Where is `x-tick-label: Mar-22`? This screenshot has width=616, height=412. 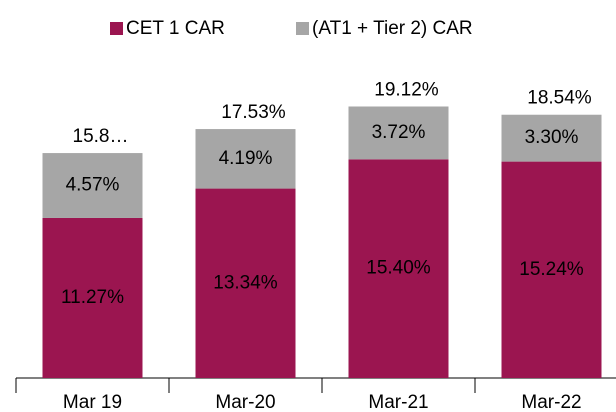 x-tick-label: Mar-22 is located at coordinates (551, 402).